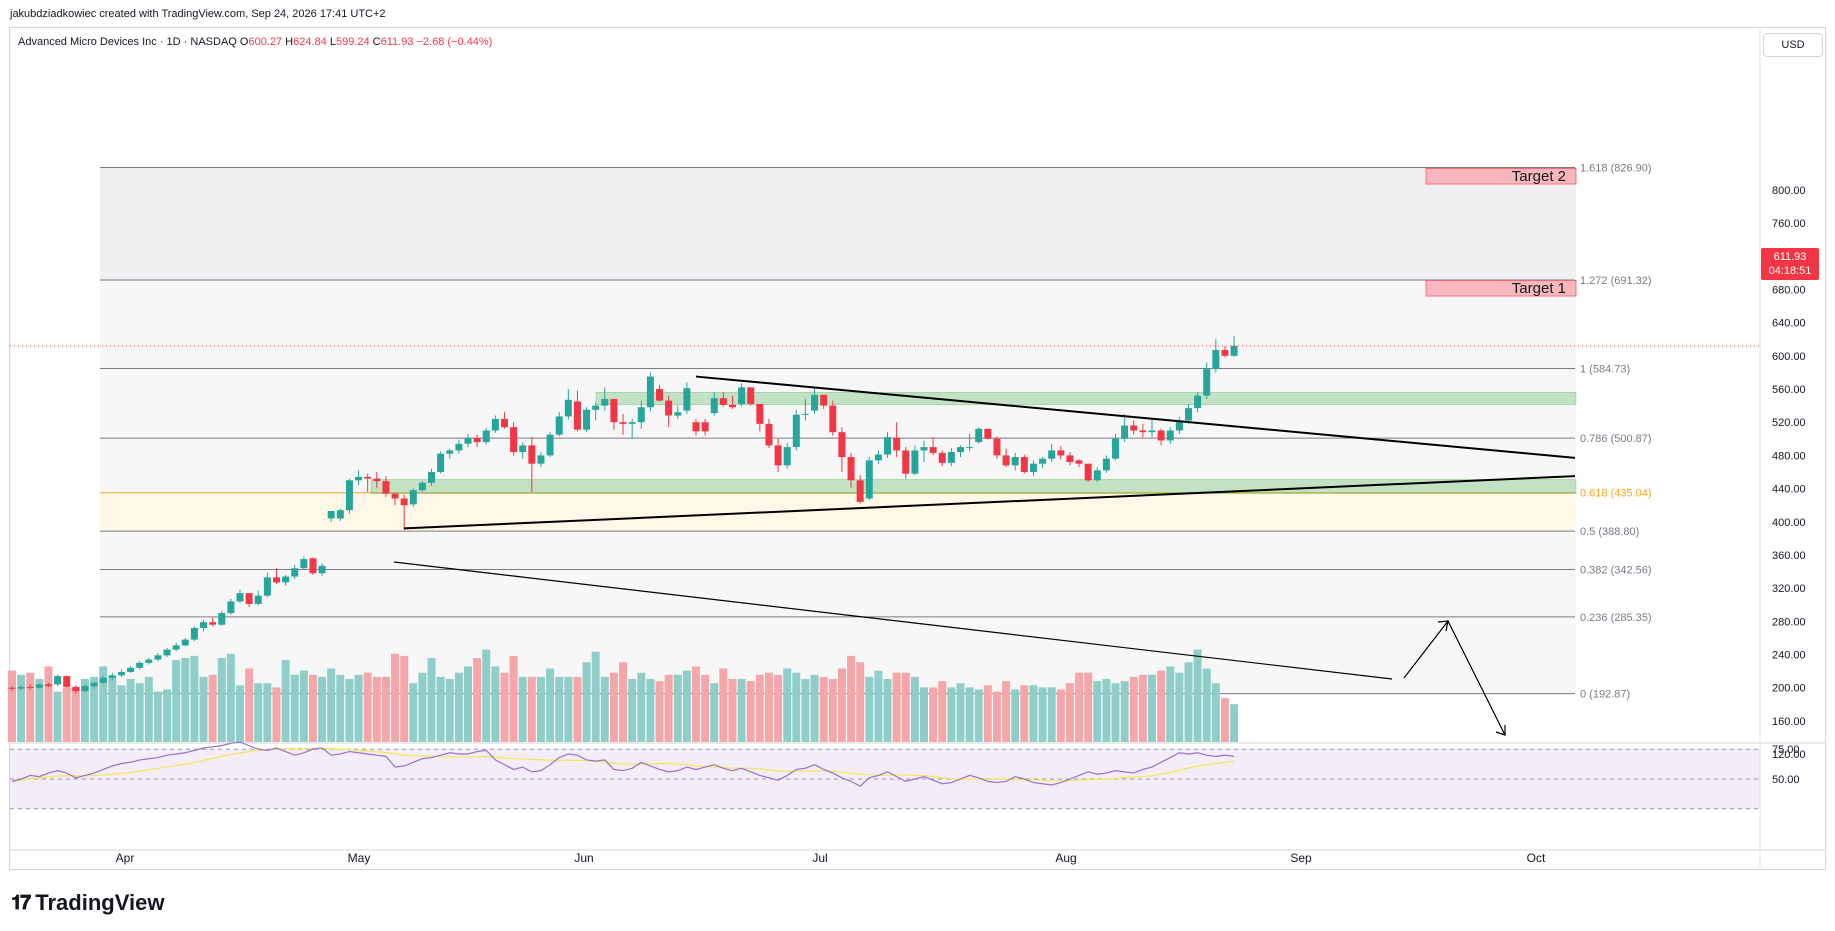 Image resolution: width=1835 pixels, height=931 pixels. What do you see at coordinates (1789, 324) in the screenshot?
I see `y-tick-label: 640.00` at bounding box center [1789, 324].